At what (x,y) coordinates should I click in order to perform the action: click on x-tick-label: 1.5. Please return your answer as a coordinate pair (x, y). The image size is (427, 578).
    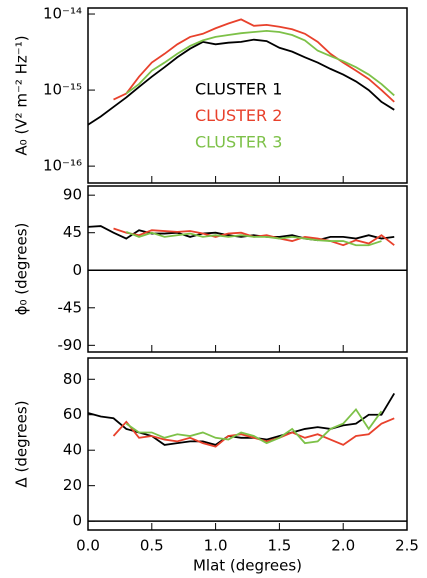
    Looking at the image, I should click on (279, 546).